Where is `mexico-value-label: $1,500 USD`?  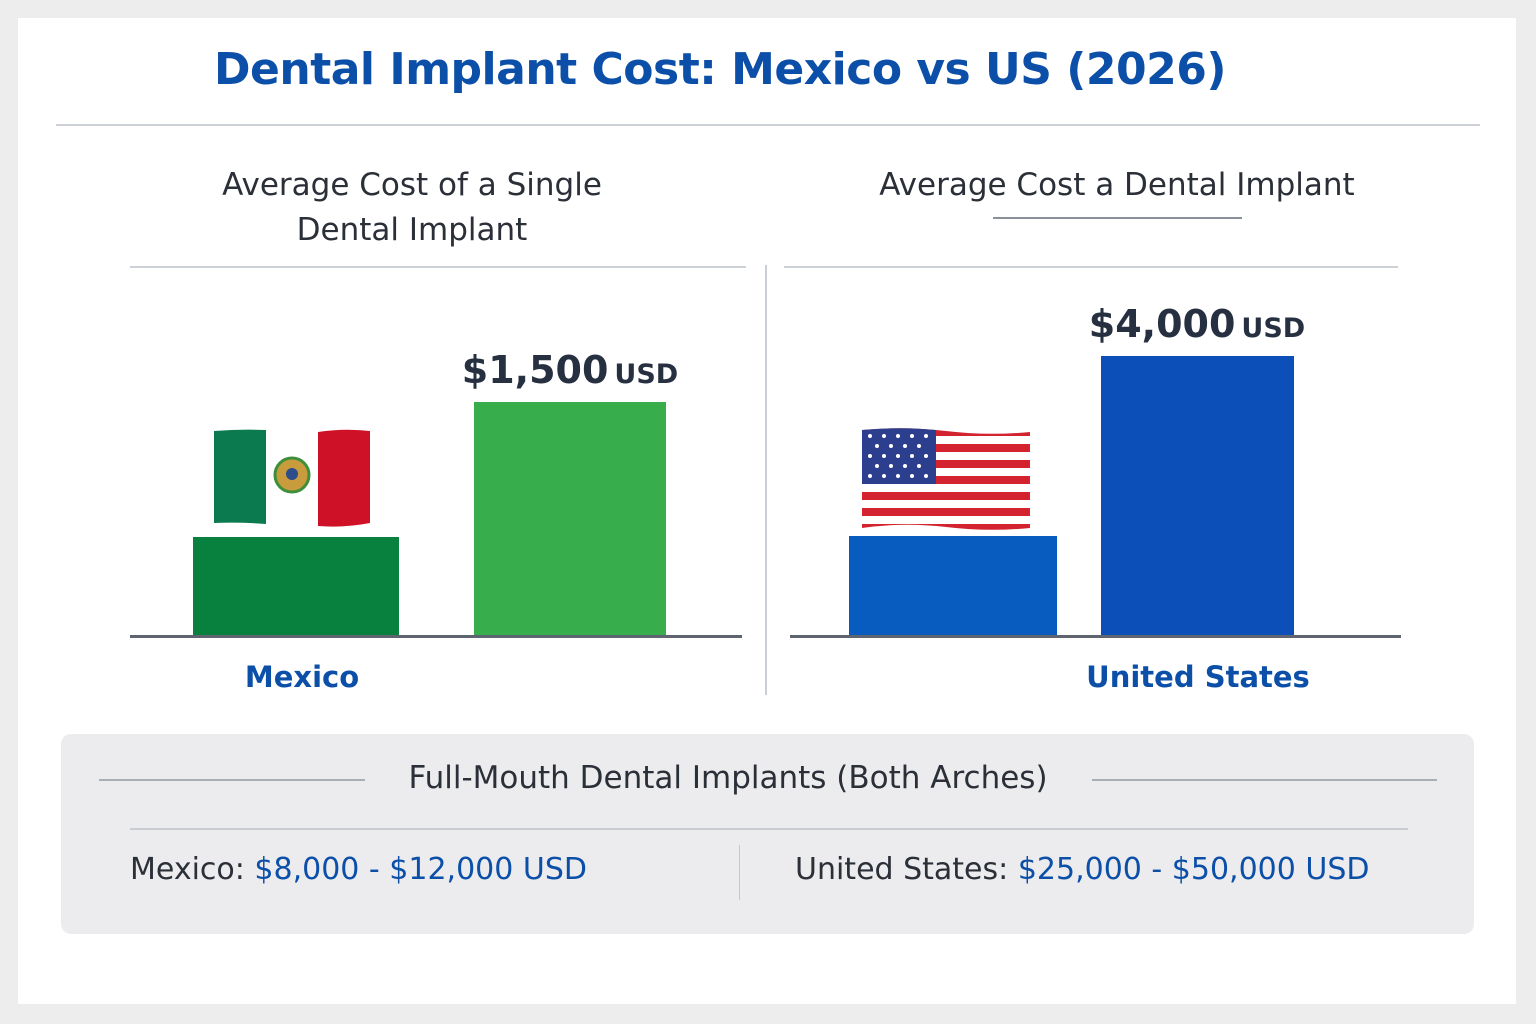
mexico-value-label: $1,500 USD is located at coordinates (570, 370).